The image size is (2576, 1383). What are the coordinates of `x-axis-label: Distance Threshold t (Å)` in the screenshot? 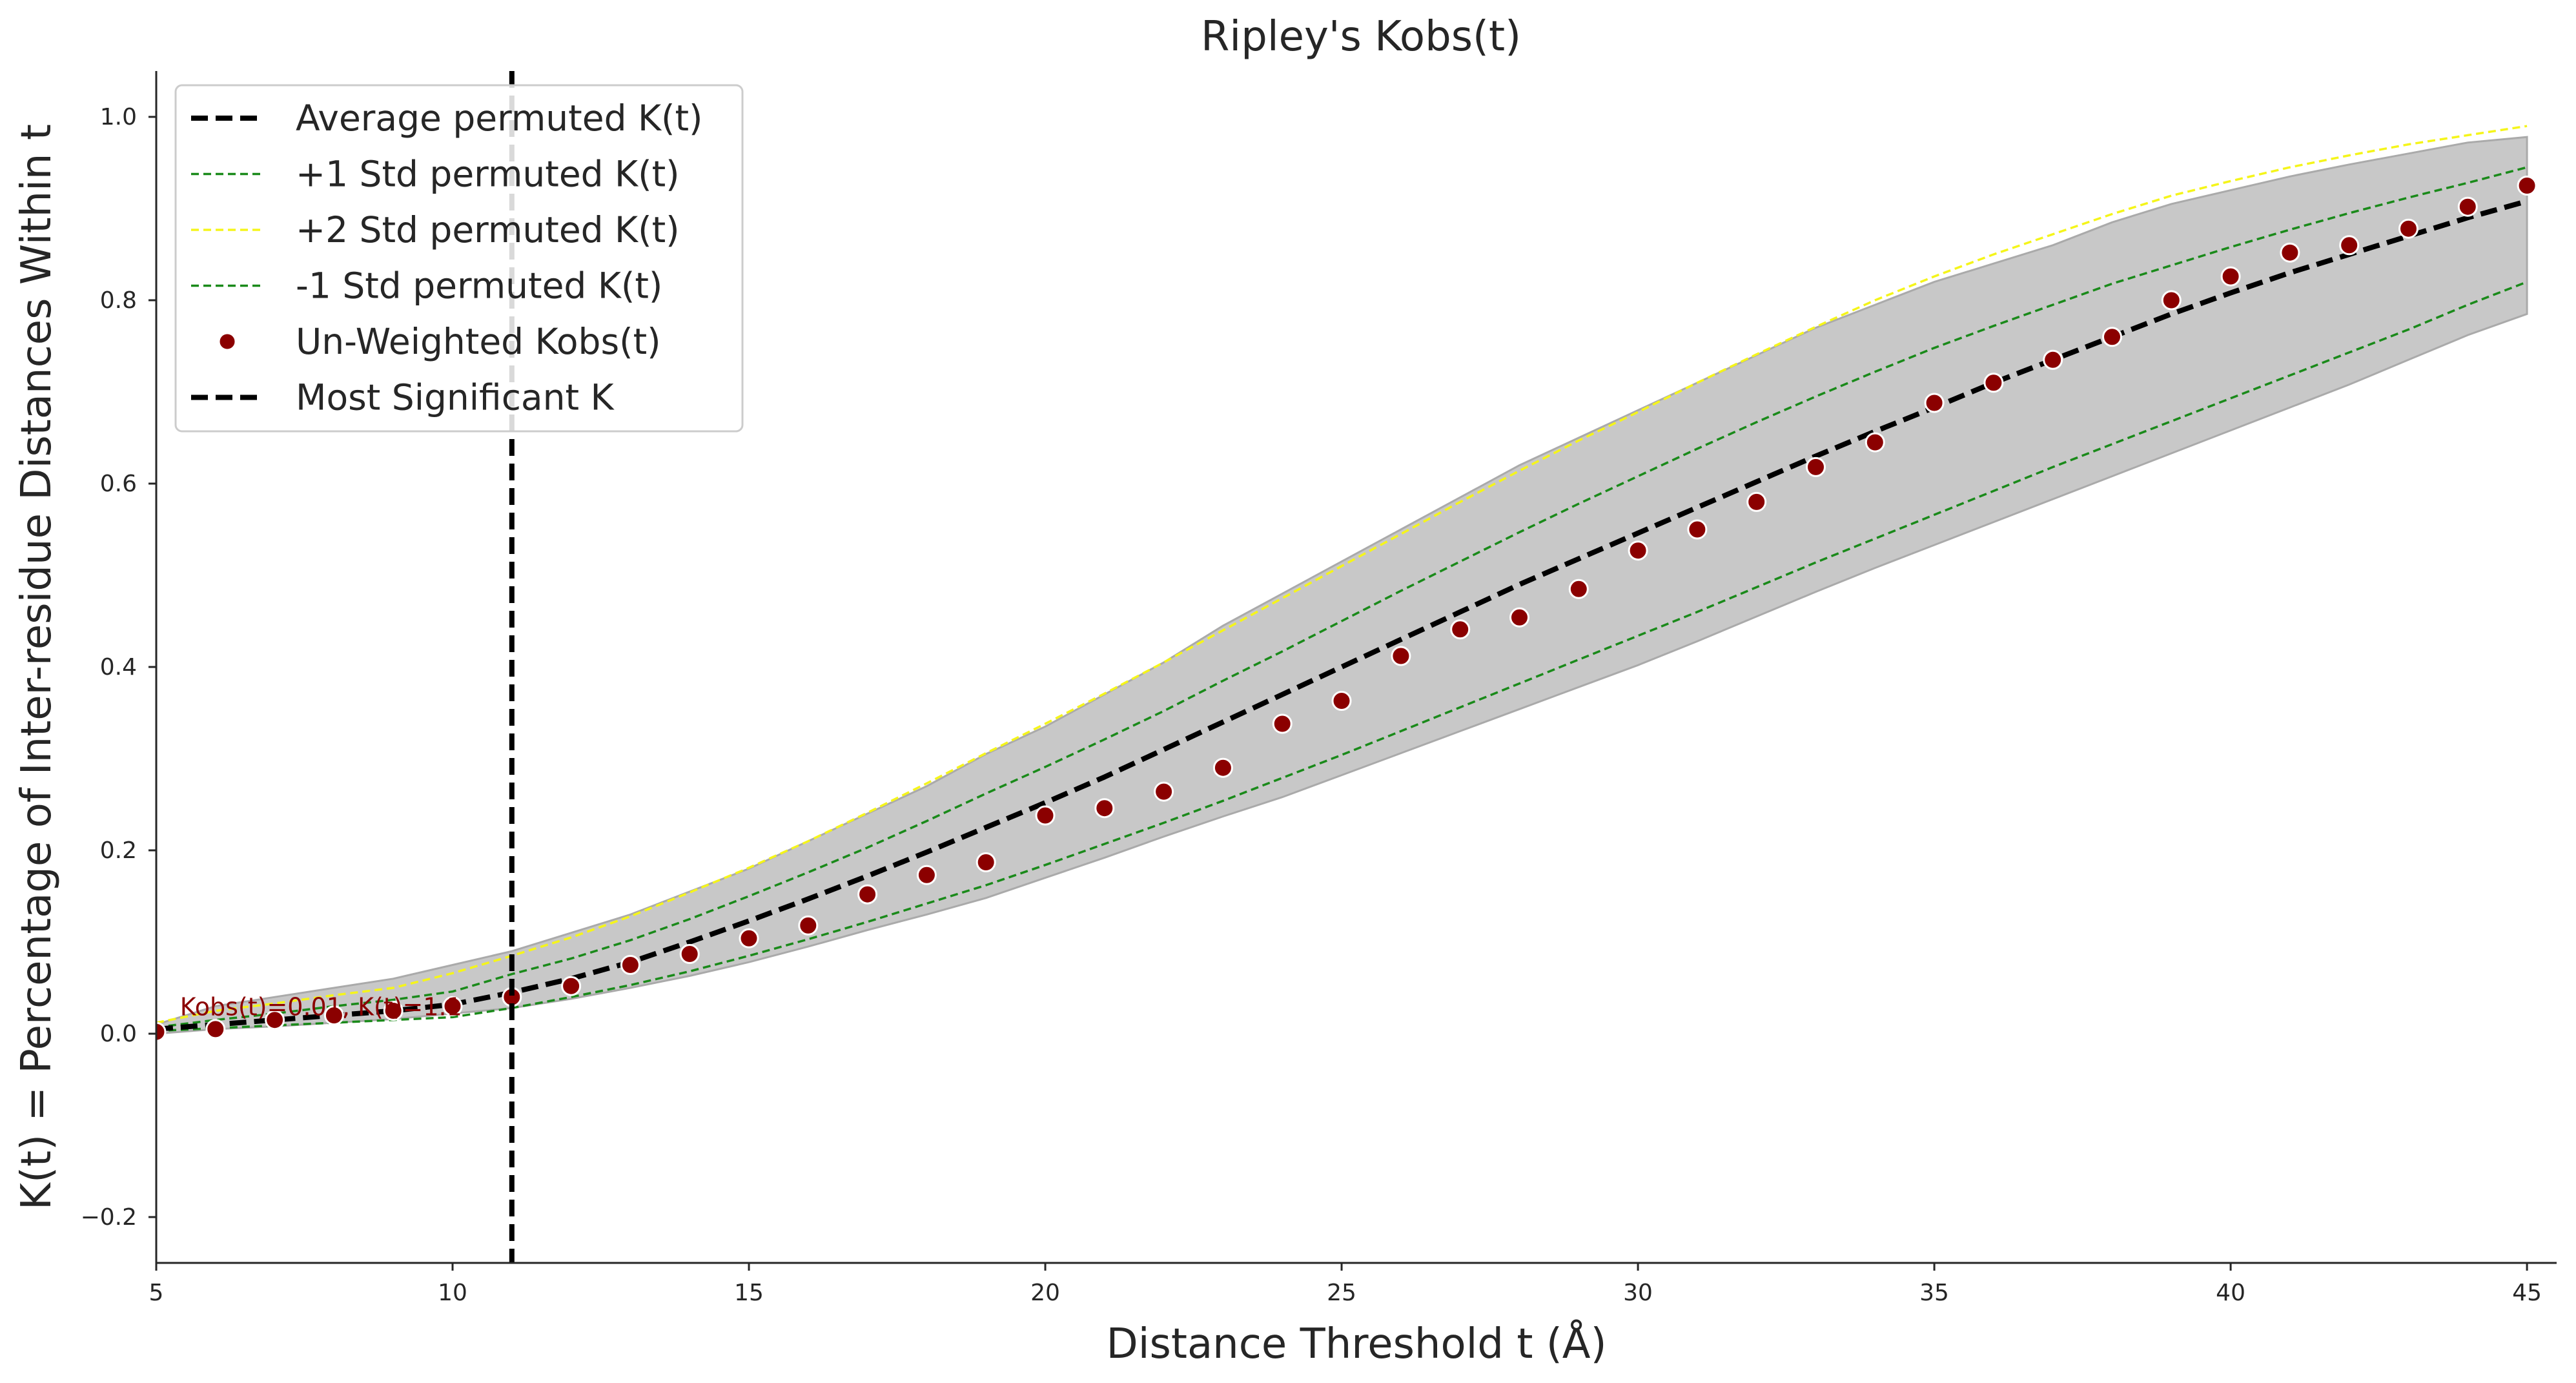 It's located at (1356, 1343).